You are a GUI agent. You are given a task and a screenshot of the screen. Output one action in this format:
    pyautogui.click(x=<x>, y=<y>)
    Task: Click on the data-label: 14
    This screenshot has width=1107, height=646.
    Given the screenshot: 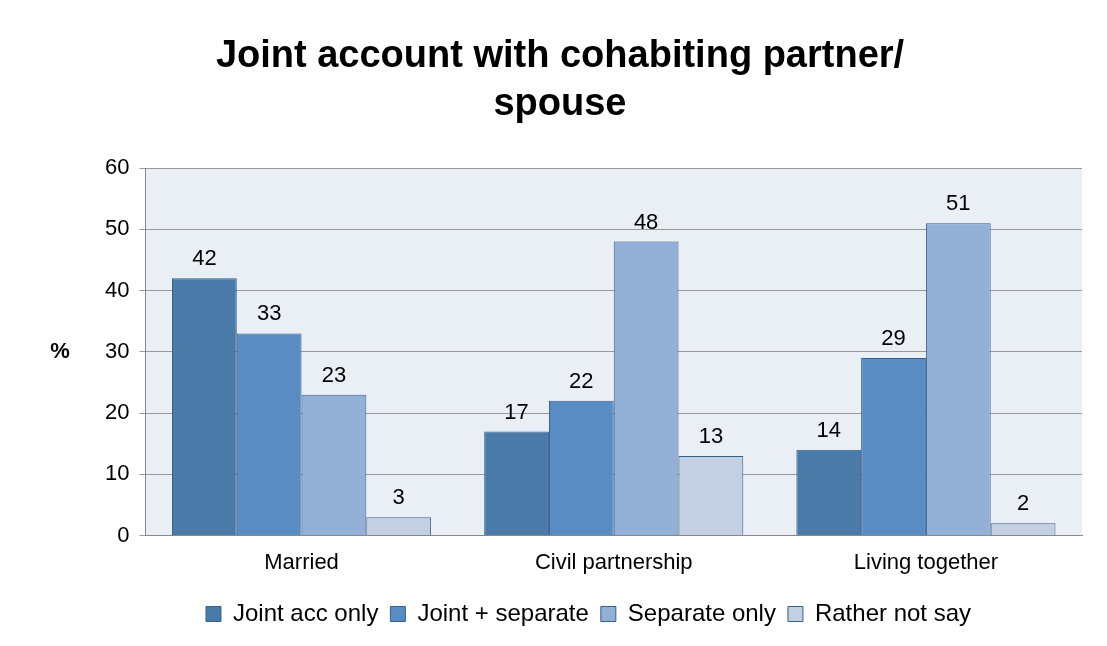 What is the action you would take?
    pyautogui.click(x=828, y=429)
    